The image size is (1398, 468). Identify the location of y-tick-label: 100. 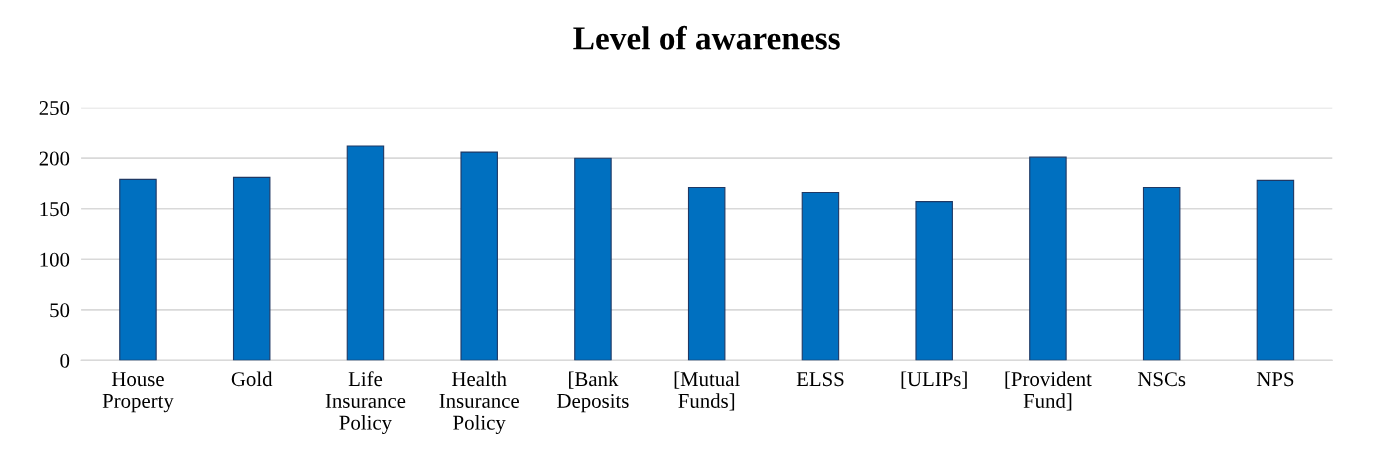
(55, 259).